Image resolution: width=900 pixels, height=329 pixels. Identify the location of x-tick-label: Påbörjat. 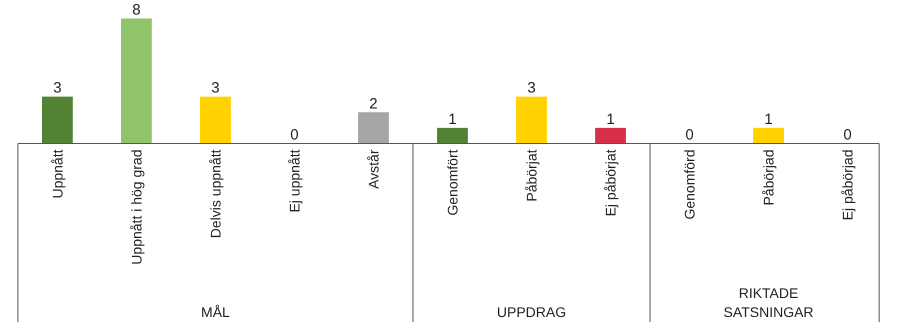
(531, 175).